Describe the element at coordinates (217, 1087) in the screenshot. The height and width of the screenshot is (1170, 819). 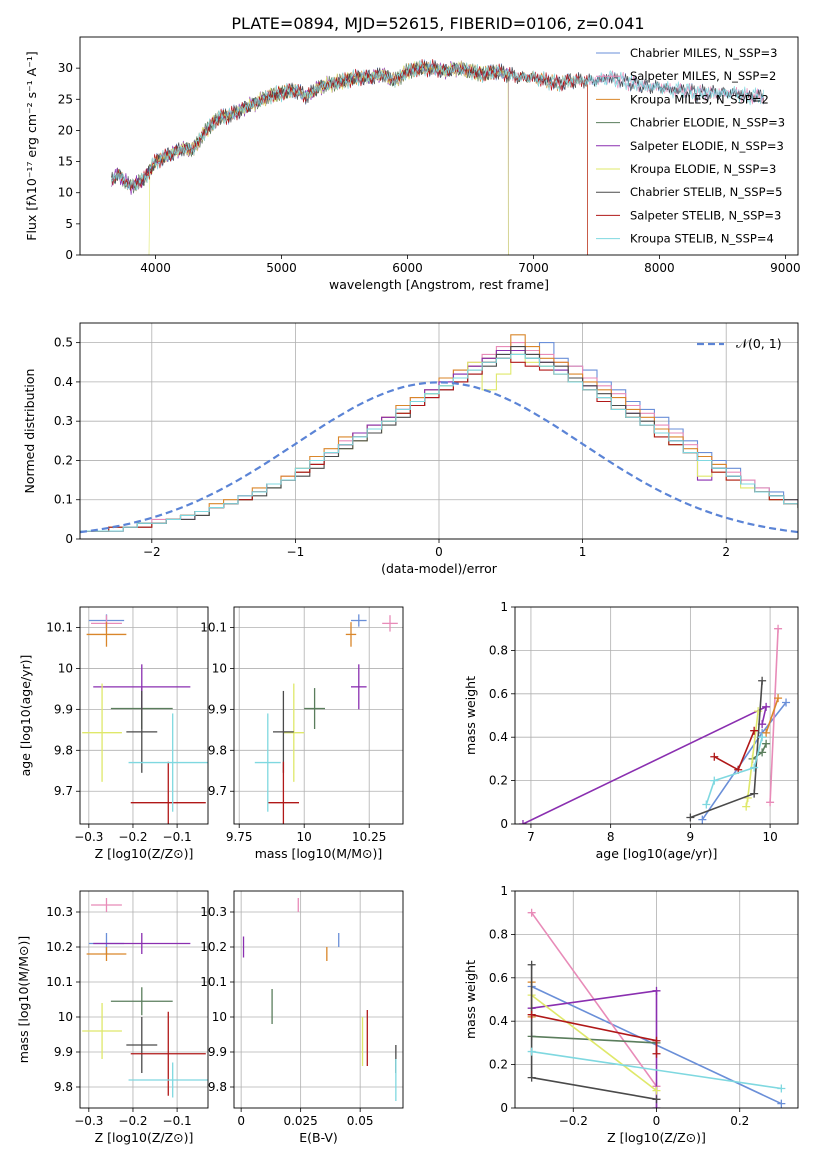
I see `y-tick-label: 9.8` at that location.